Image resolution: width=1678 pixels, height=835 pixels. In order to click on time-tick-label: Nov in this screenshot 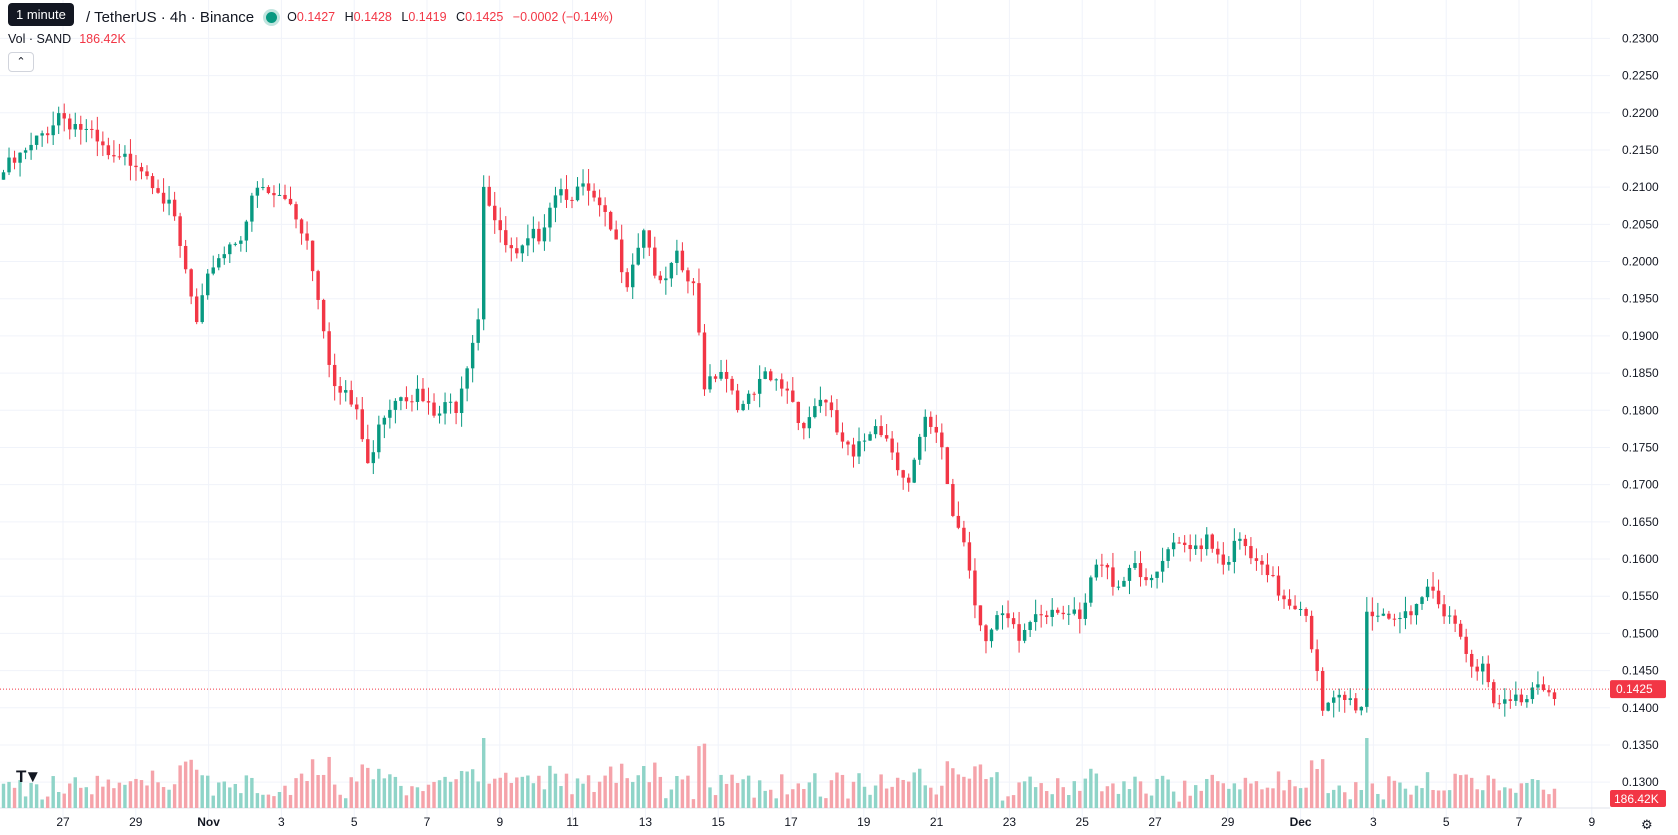, I will do `click(208, 822)`.